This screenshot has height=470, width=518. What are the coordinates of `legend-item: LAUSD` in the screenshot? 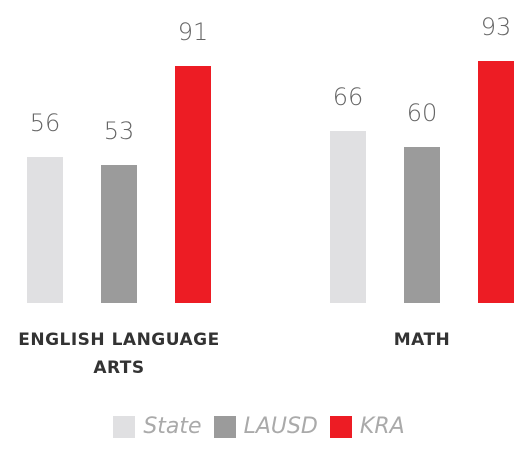 It's located at (265, 426).